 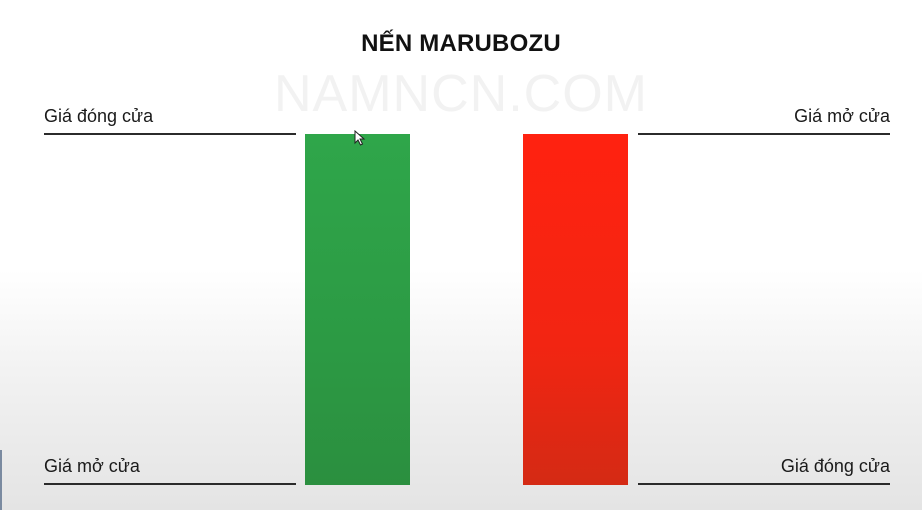 I want to click on bullish-close-price-line, so click(x=170, y=134).